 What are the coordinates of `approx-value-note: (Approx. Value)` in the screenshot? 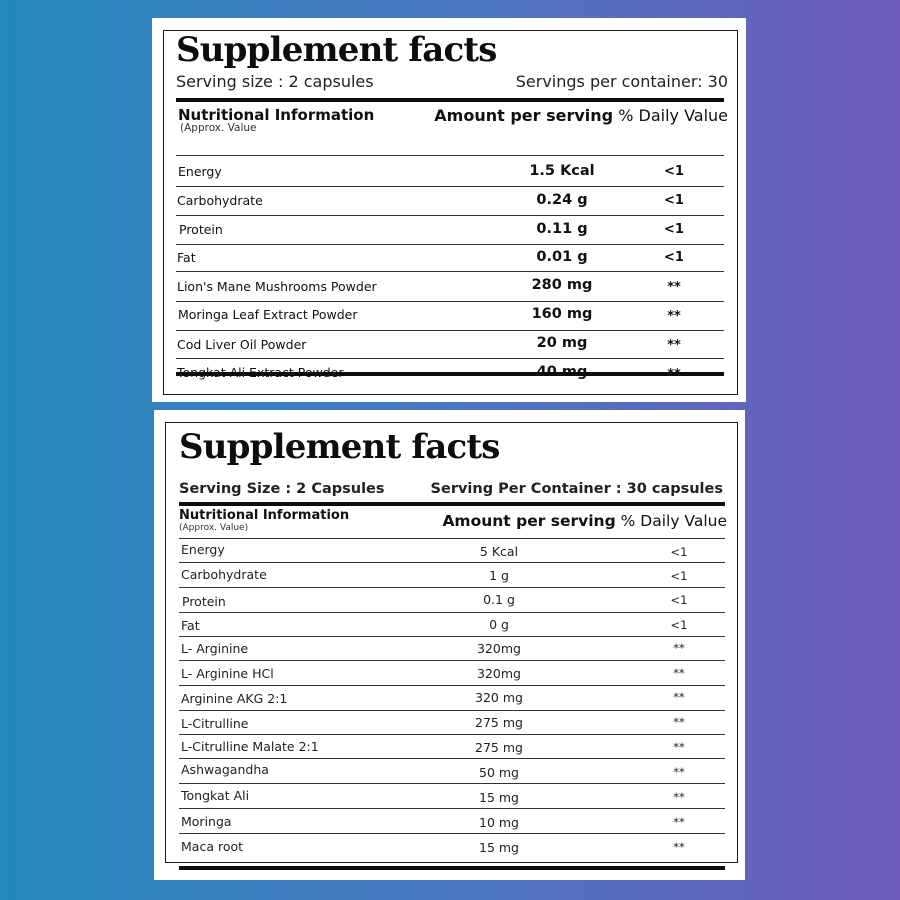 It's located at (214, 528).